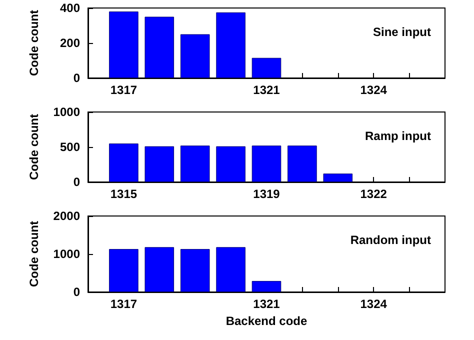 The image size is (474, 340). What do you see at coordinates (398, 136) in the screenshot?
I see `annotation: Ramp input` at bounding box center [398, 136].